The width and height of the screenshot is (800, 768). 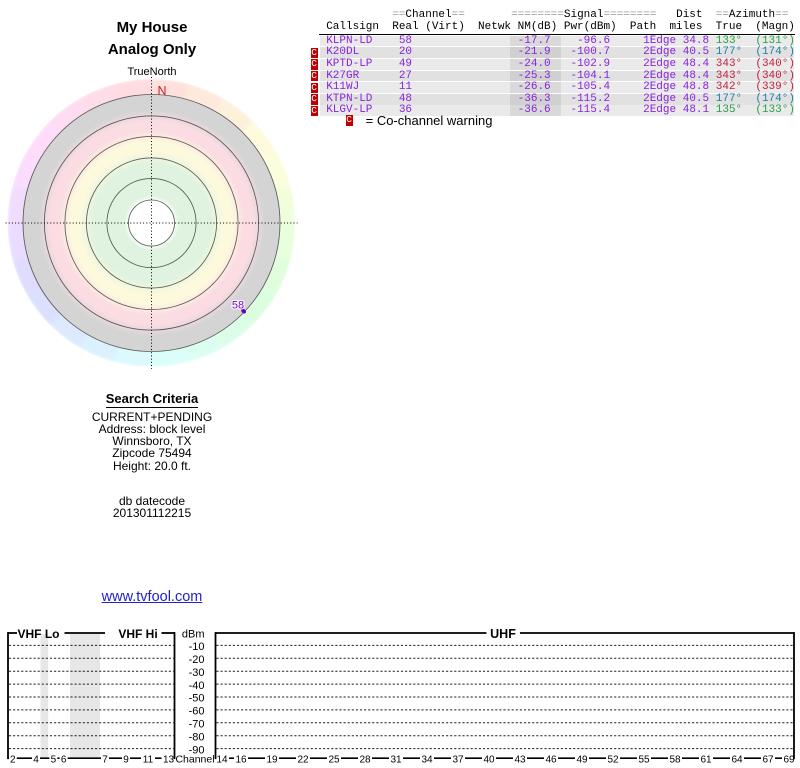 I want to click on svg-text: 43, so click(x=520, y=759).